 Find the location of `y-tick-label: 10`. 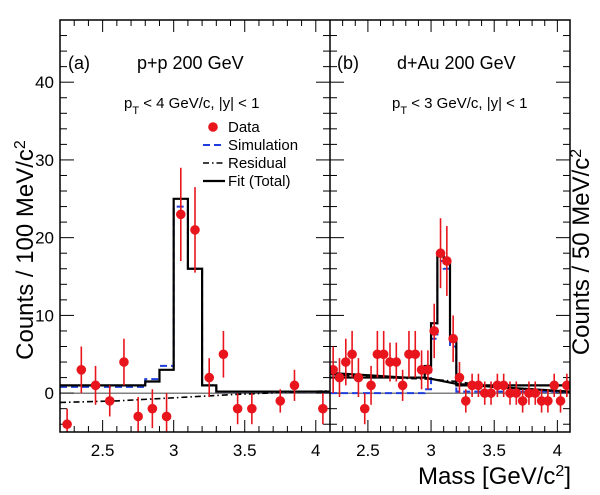

y-tick-label: 10 is located at coordinates (44, 315).